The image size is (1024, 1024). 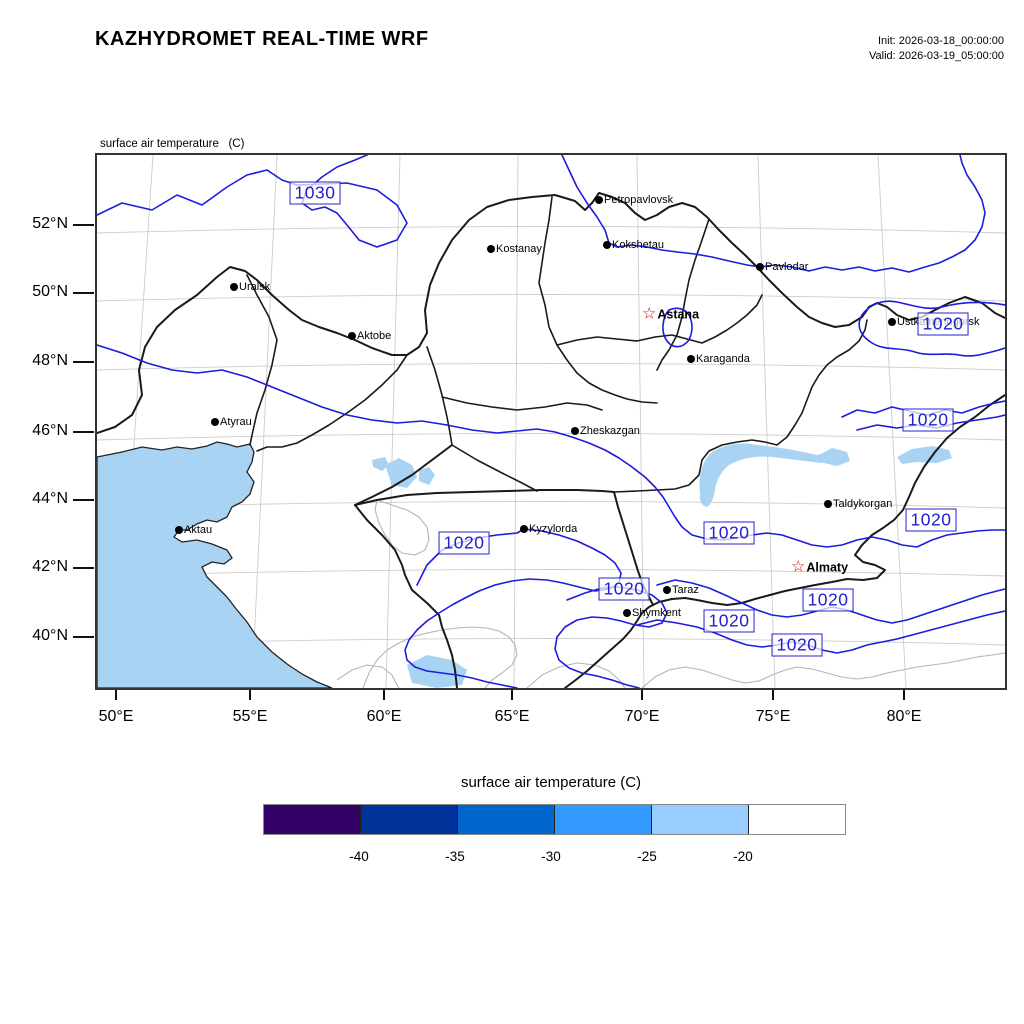 I want to click on capital-city-label: Astana, so click(x=678, y=314).